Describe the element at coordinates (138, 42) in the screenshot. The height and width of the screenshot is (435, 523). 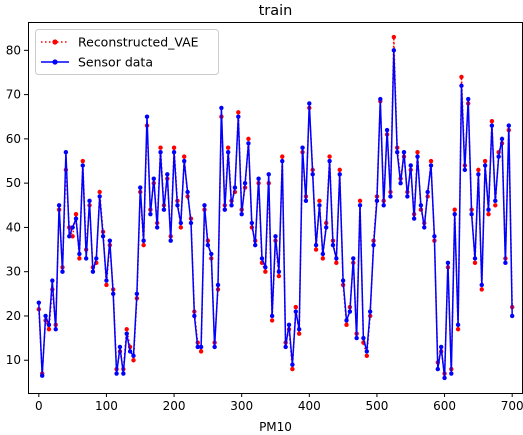
I see `legend-label: Reconstructed_VAE` at that location.